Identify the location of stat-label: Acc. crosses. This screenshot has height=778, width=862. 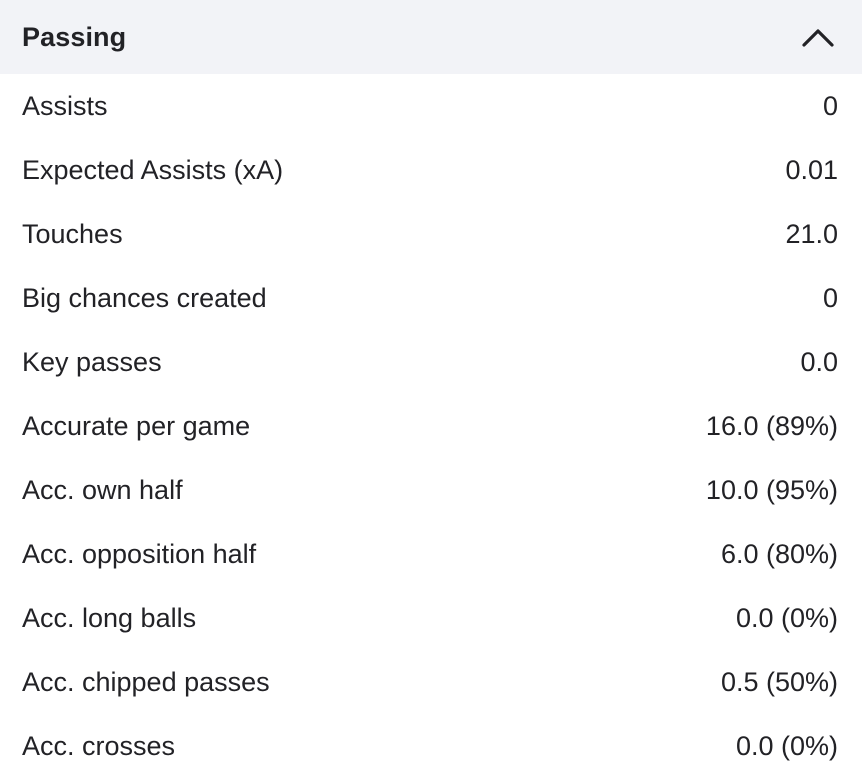
(99, 745).